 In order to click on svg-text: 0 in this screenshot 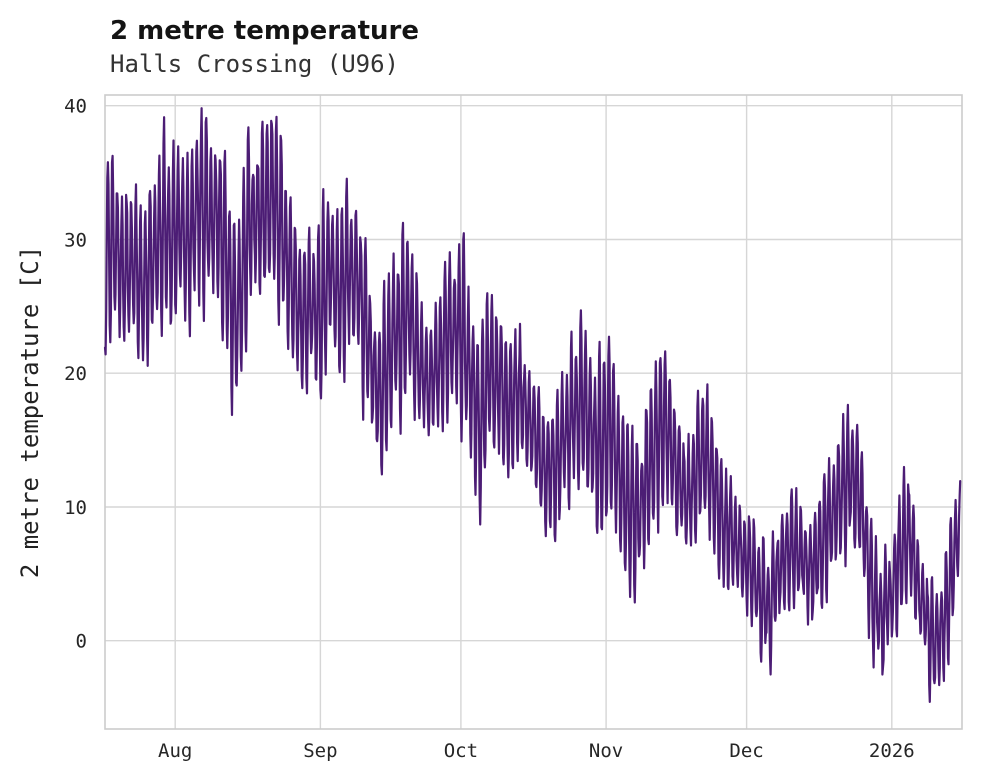, I will do `click(81, 642)`.